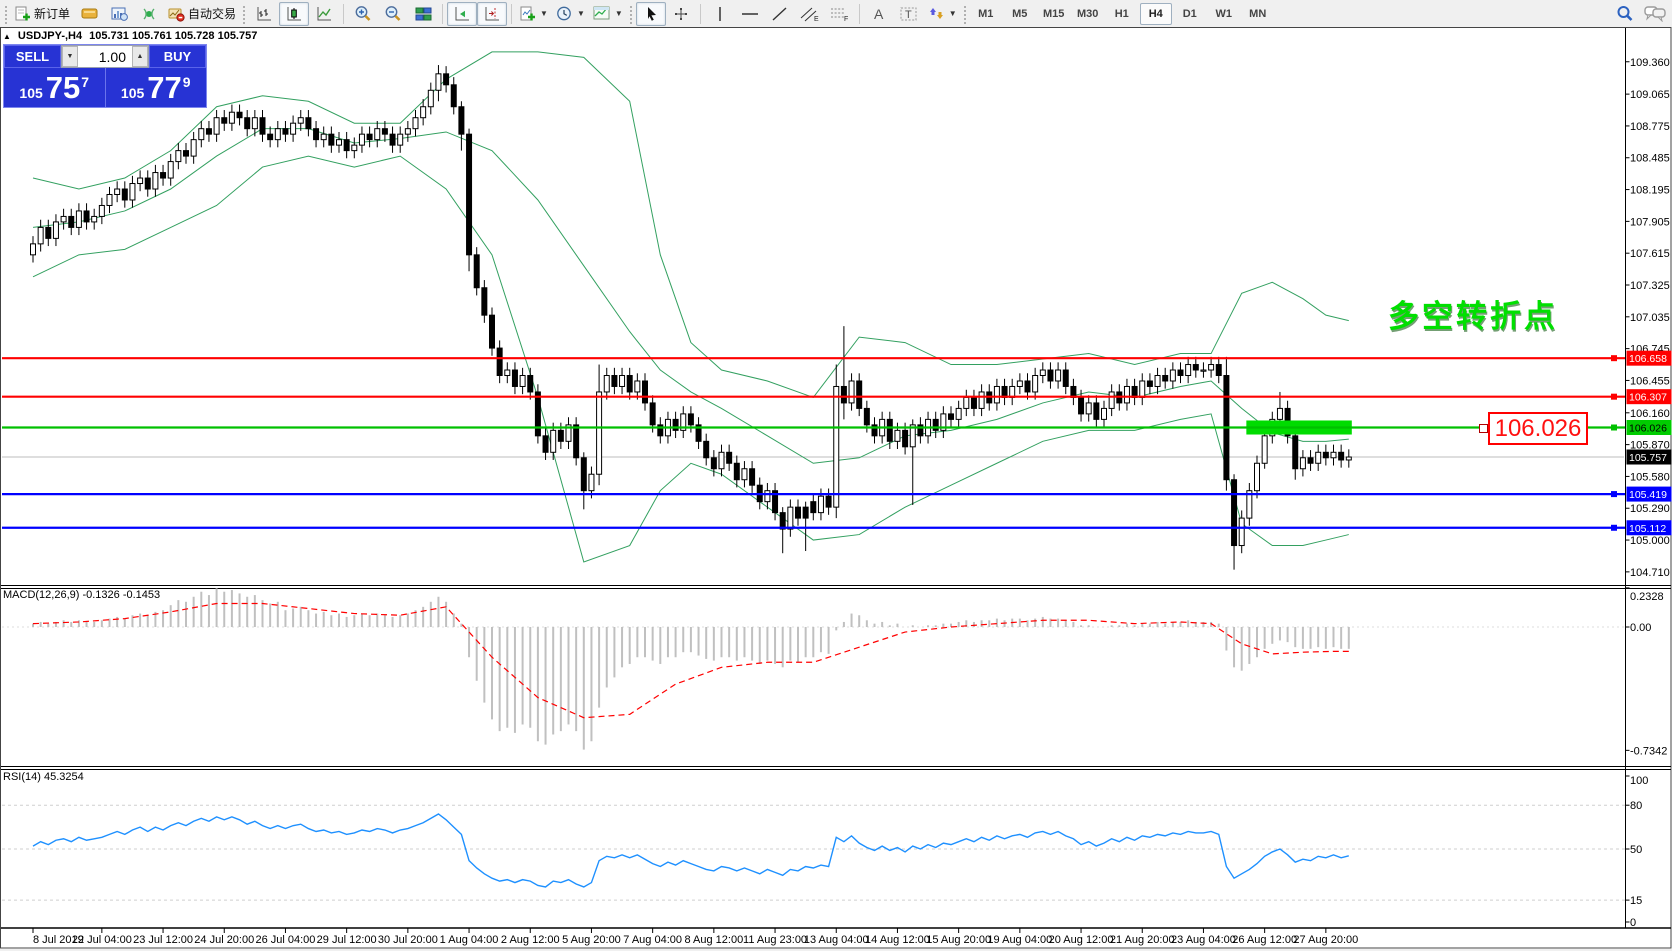 The height and width of the screenshot is (951, 1672). What do you see at coordinates (1633, 923) in the screenshot?
I see `svg-text: 0` at bounding box center [1633, 923].